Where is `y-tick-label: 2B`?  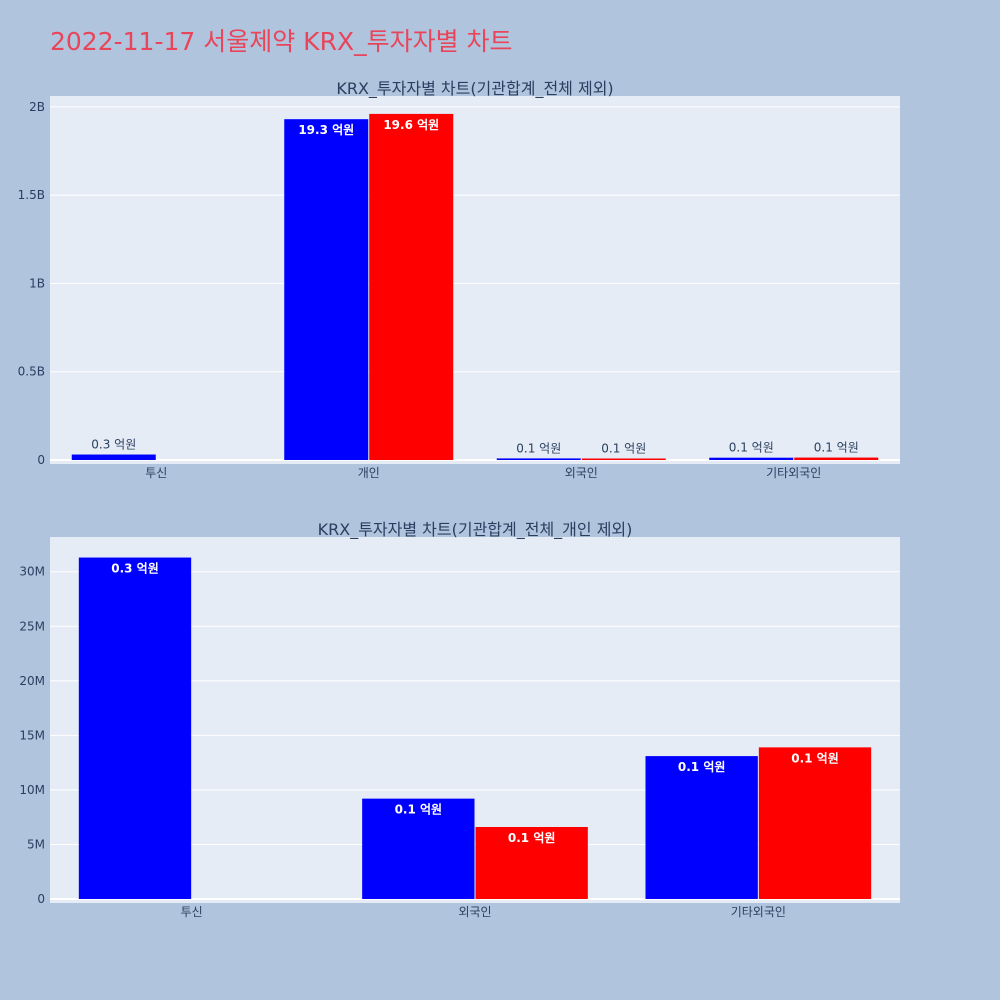
y-tick-label: 2B is located at coordinates (37, 107).